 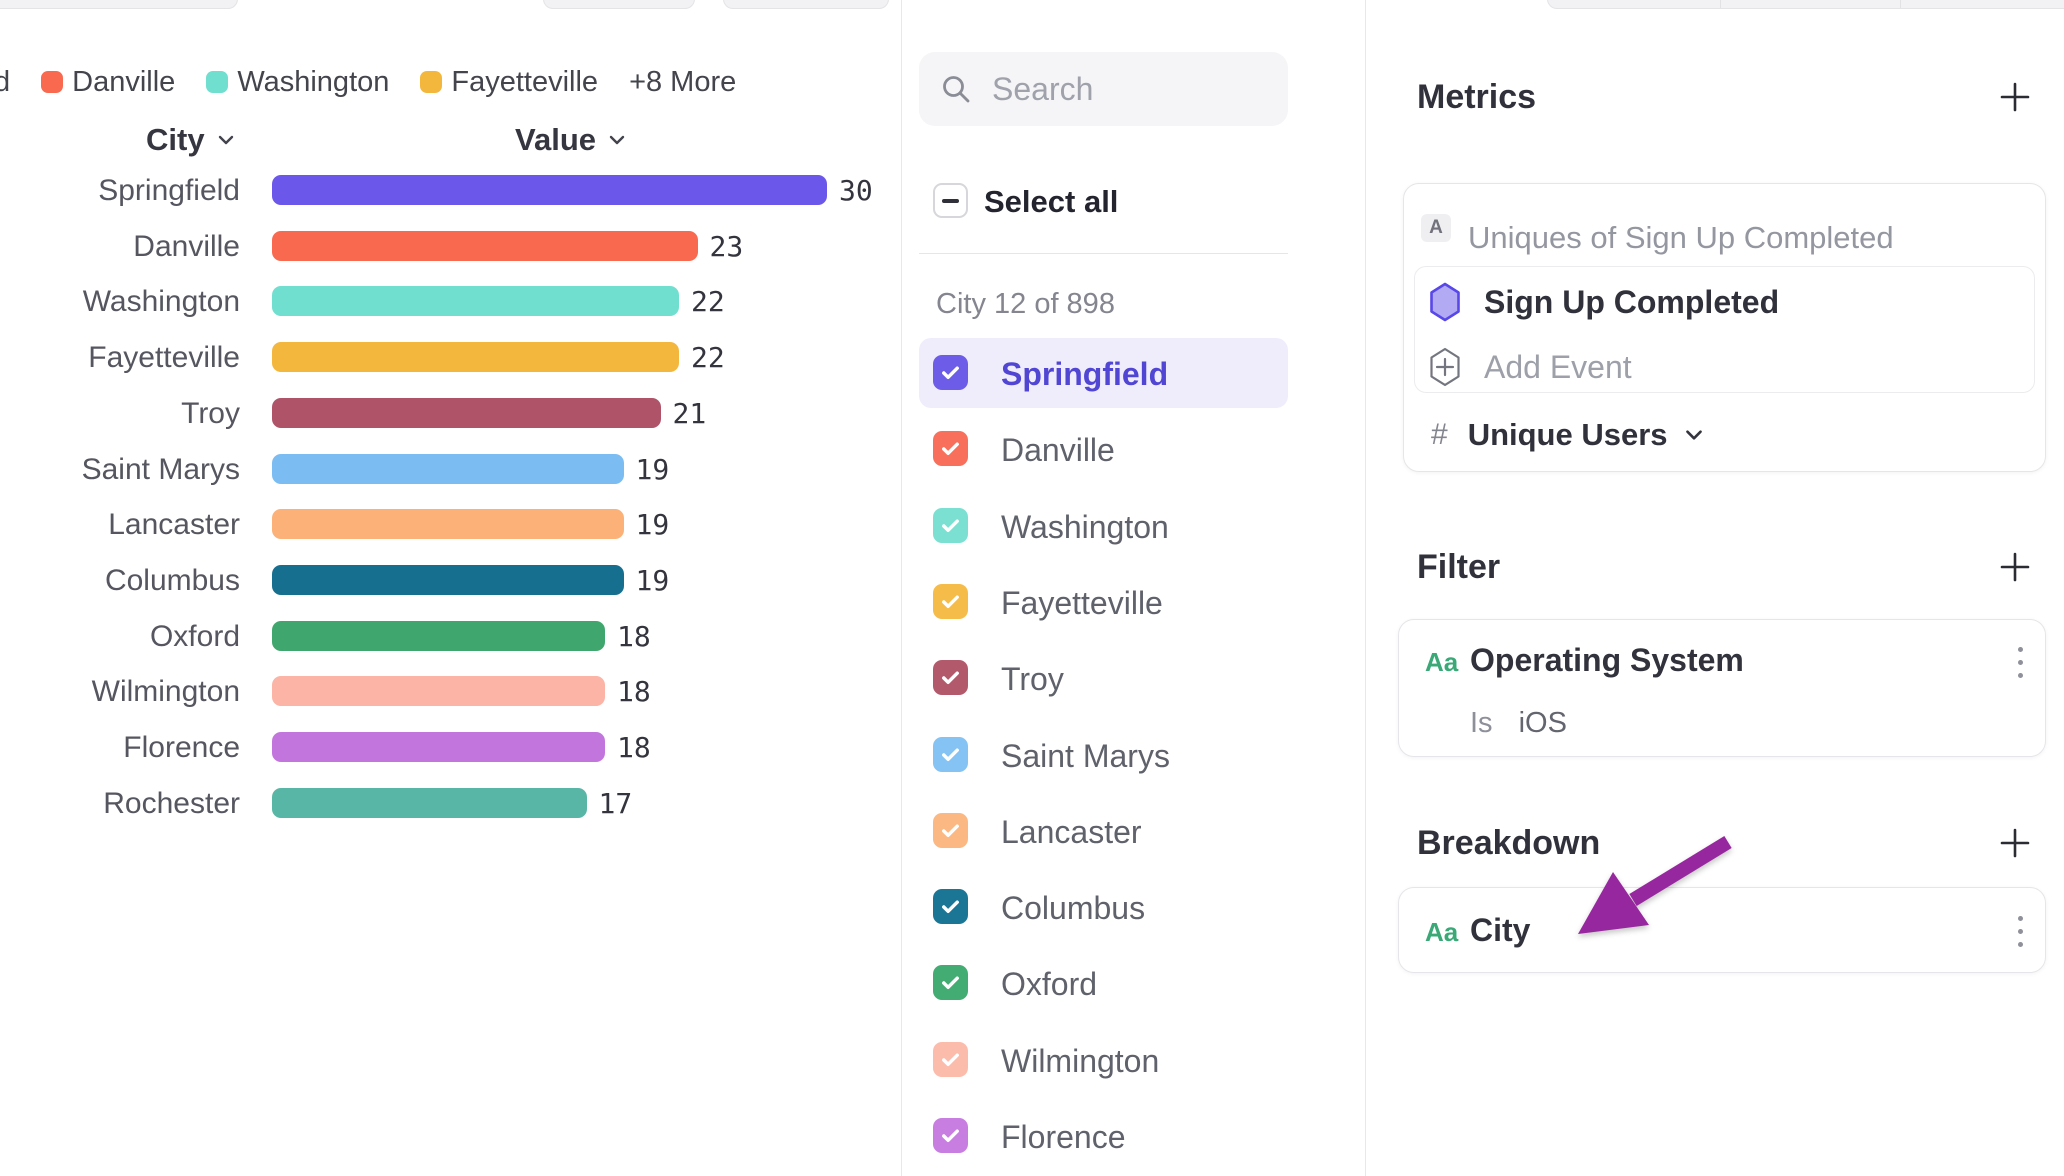 What do you see at coordinates (2015, 97) in the screenshot?
I see `add-metric-button` at bounding box center [2015, 97].